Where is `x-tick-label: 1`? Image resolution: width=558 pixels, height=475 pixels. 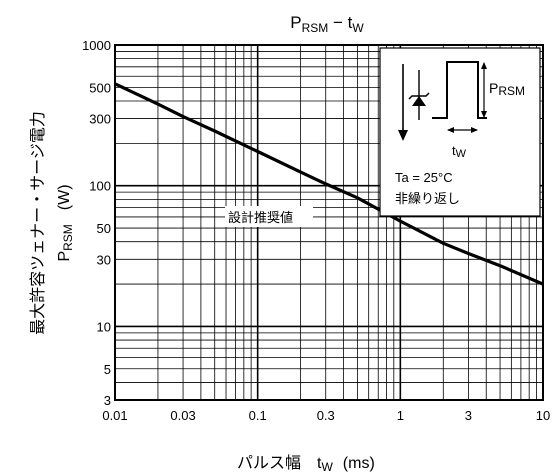 x-tick-label: 1 is located at coordinates (400, 415).